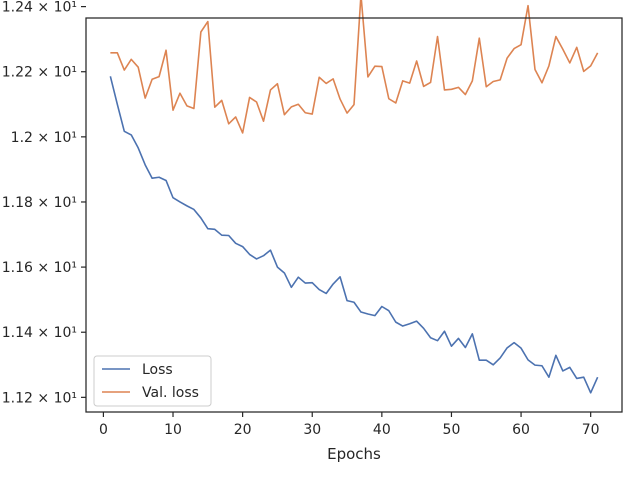 The image size is (640, 480). What do you see at coordinates (521, 430) in the screenshot?
I see `x-tick-label: 60` at bounding box center [521, 430].